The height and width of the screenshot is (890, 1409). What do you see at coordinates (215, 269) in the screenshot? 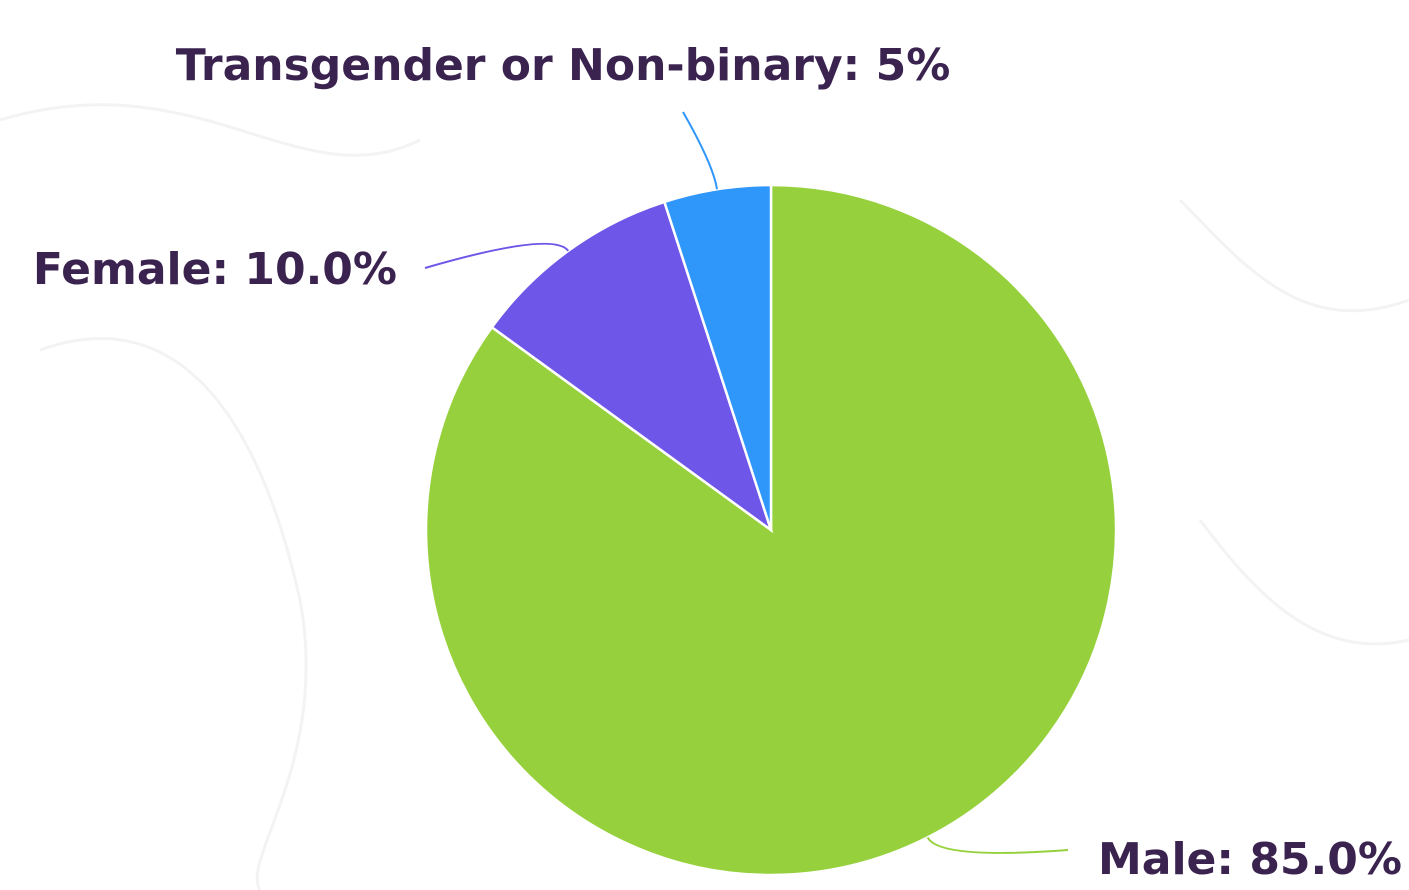
I see `data-label: Female: 10.0%` at bounding box center [215, 269].